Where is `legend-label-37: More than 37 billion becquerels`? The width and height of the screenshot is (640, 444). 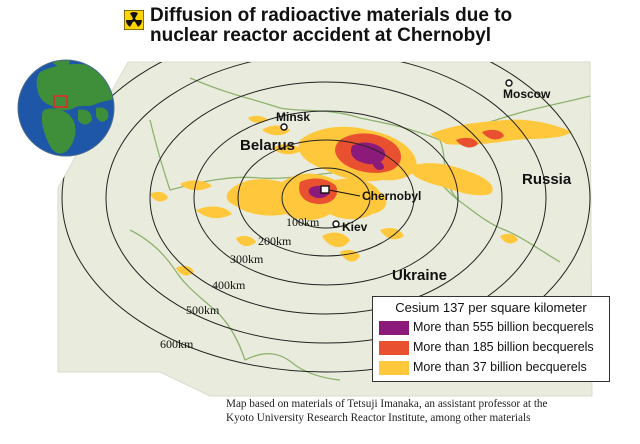 legend-label-37: More than 37 billion becquerels is located at coordinates (500, 367).